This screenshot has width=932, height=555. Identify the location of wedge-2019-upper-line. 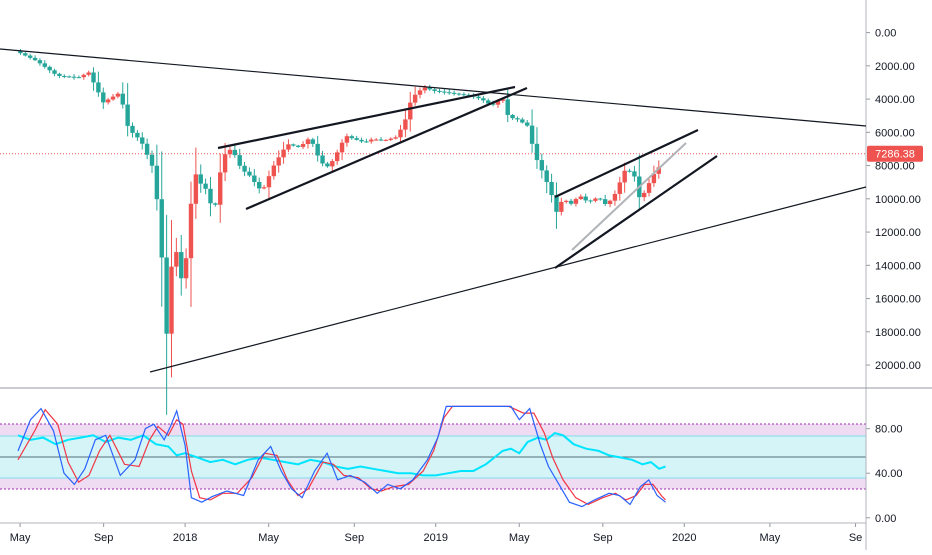
(626, 163).